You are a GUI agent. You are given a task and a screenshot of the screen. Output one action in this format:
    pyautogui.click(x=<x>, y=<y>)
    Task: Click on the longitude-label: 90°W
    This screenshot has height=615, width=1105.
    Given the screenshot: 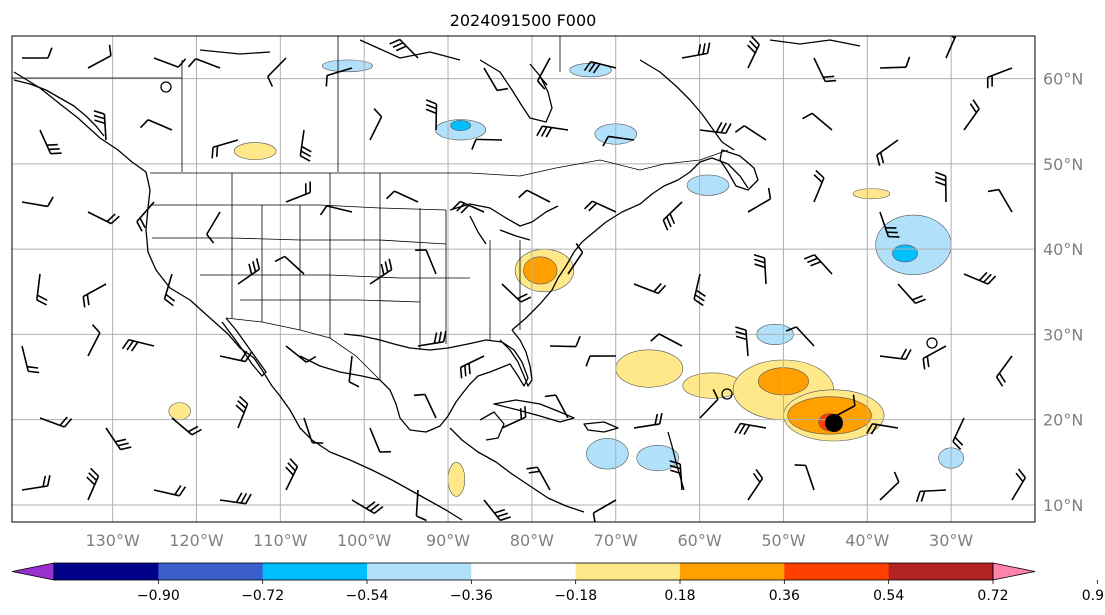 What is the action you would take?
    pyautogui.click(x=448, y=540)
    